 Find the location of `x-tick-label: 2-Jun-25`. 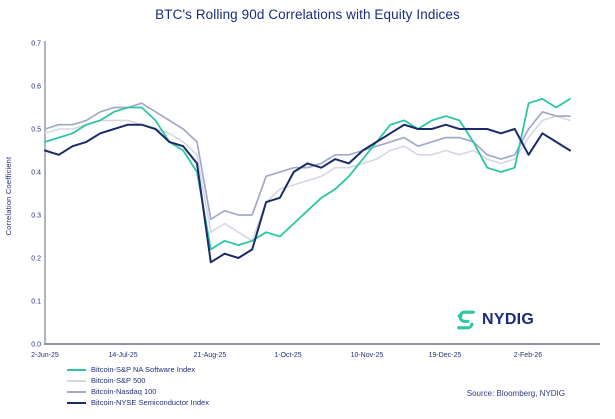

x-tick-label: 2-Jun-25 is located at coordinates (45, 355).